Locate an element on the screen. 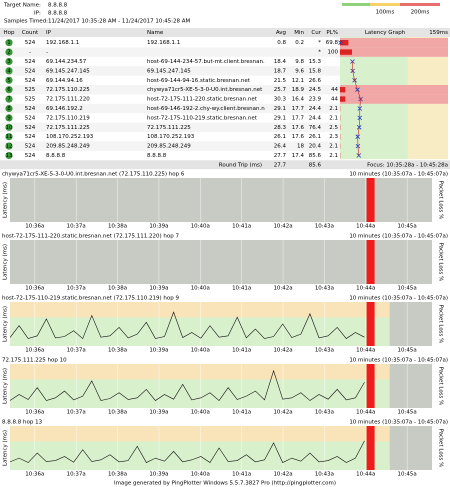 The width and height of the screenshot is (450, 487). cell: 23.9 is located at coordinates (315, 100).